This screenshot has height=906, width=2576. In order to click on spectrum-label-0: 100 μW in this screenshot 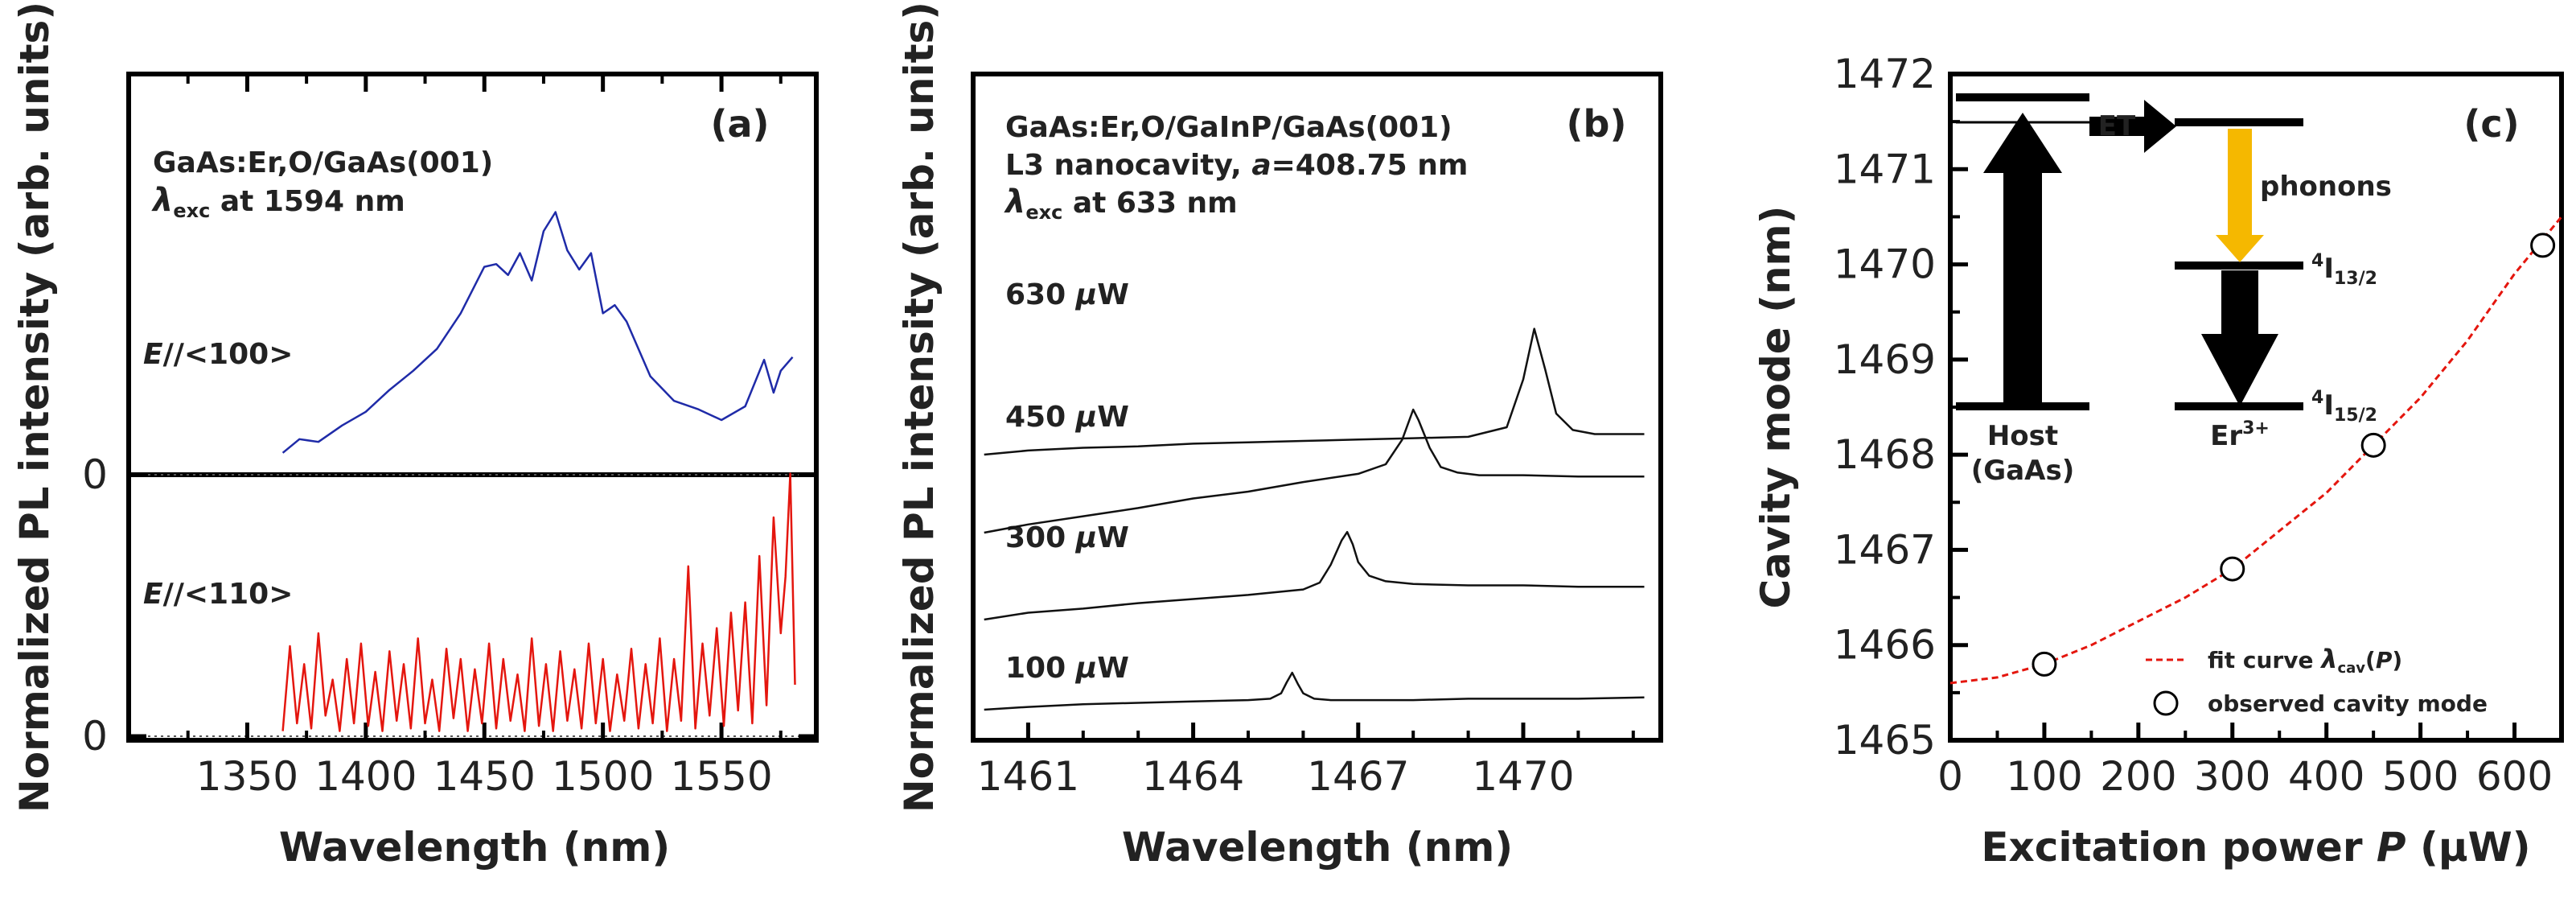, I will do `click(1067, 668)`.